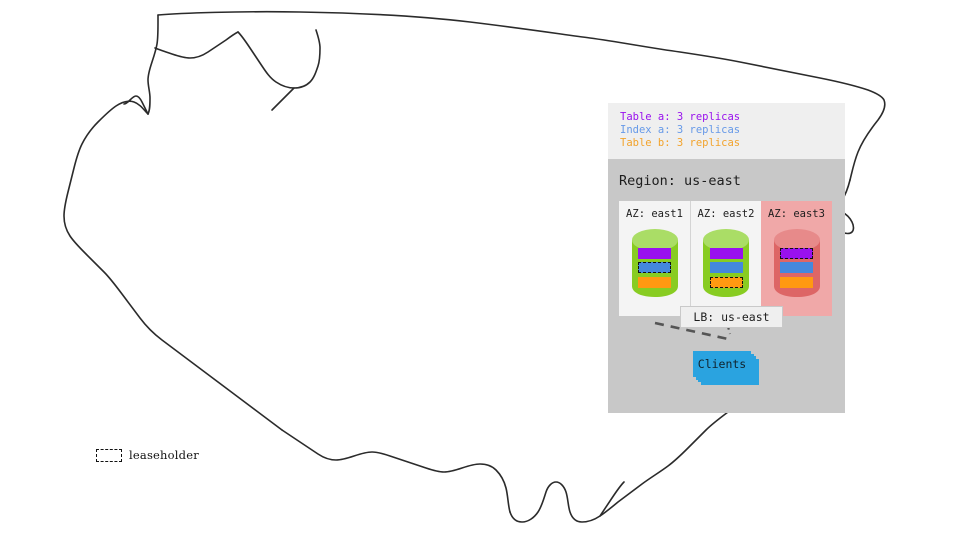  I want to click on clients-stack: Clients, so click(726, 368).